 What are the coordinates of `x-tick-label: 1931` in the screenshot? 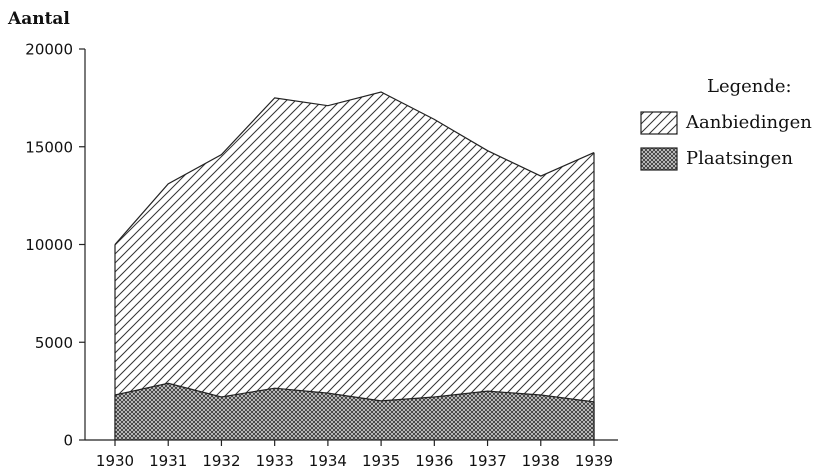 It's located at (168, 461).